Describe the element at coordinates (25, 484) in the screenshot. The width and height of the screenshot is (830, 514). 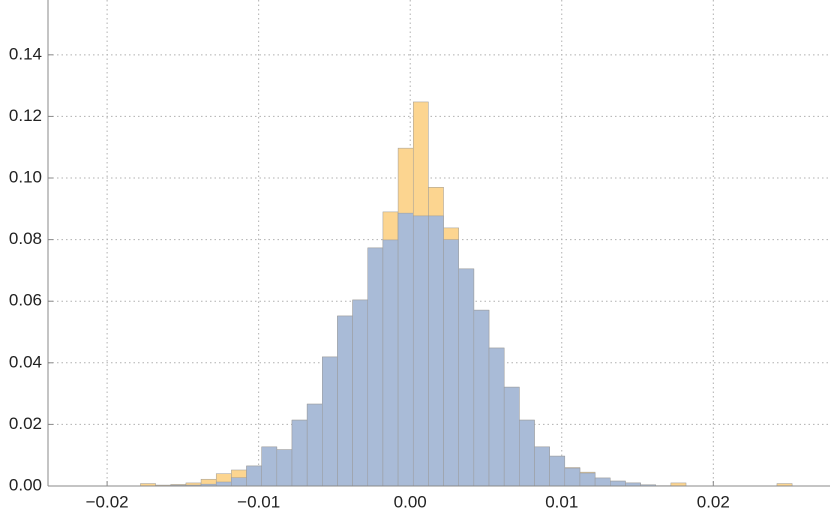
I see `y-tick-label: 0.00` at that location.